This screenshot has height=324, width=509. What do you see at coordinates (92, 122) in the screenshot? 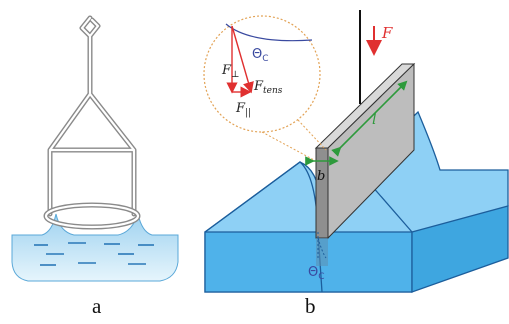
I see `panel-a-ring` at bounding box center [92, 122].